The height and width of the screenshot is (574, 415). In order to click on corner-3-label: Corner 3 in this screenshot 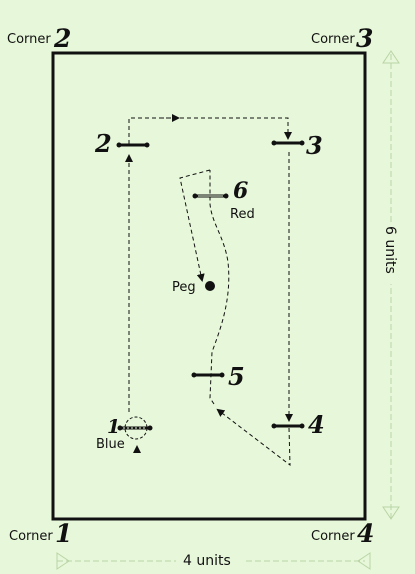, I will do `click(342, 38)`.